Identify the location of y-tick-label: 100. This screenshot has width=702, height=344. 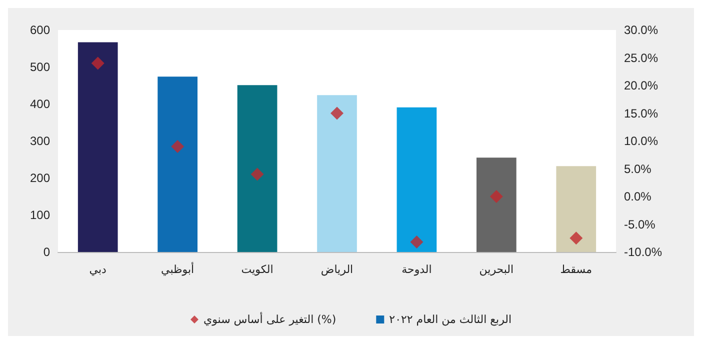
(40, 215).